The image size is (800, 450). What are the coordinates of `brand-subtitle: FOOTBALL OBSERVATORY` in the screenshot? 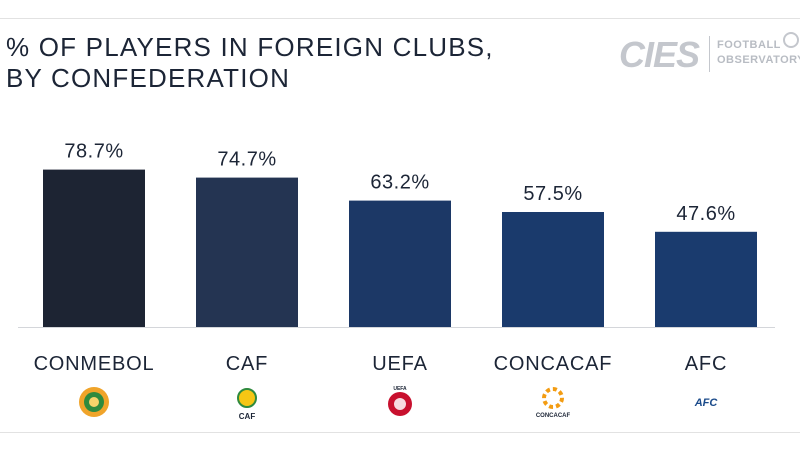 It's located at (758, 53).